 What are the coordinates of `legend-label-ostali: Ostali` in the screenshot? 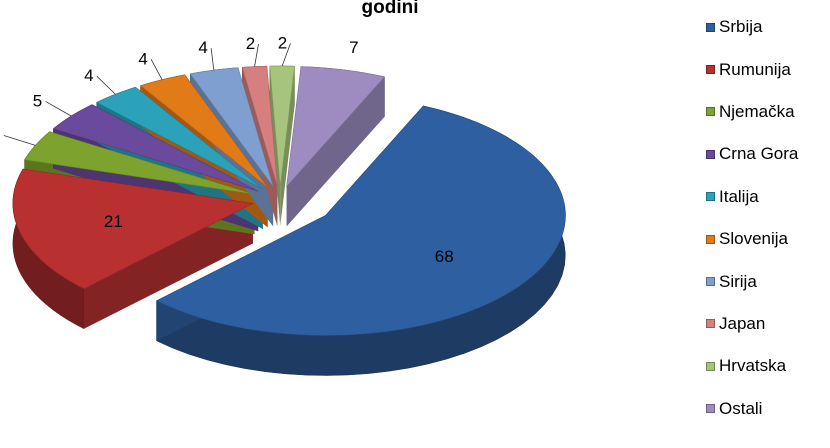 It's located at (741, 408).